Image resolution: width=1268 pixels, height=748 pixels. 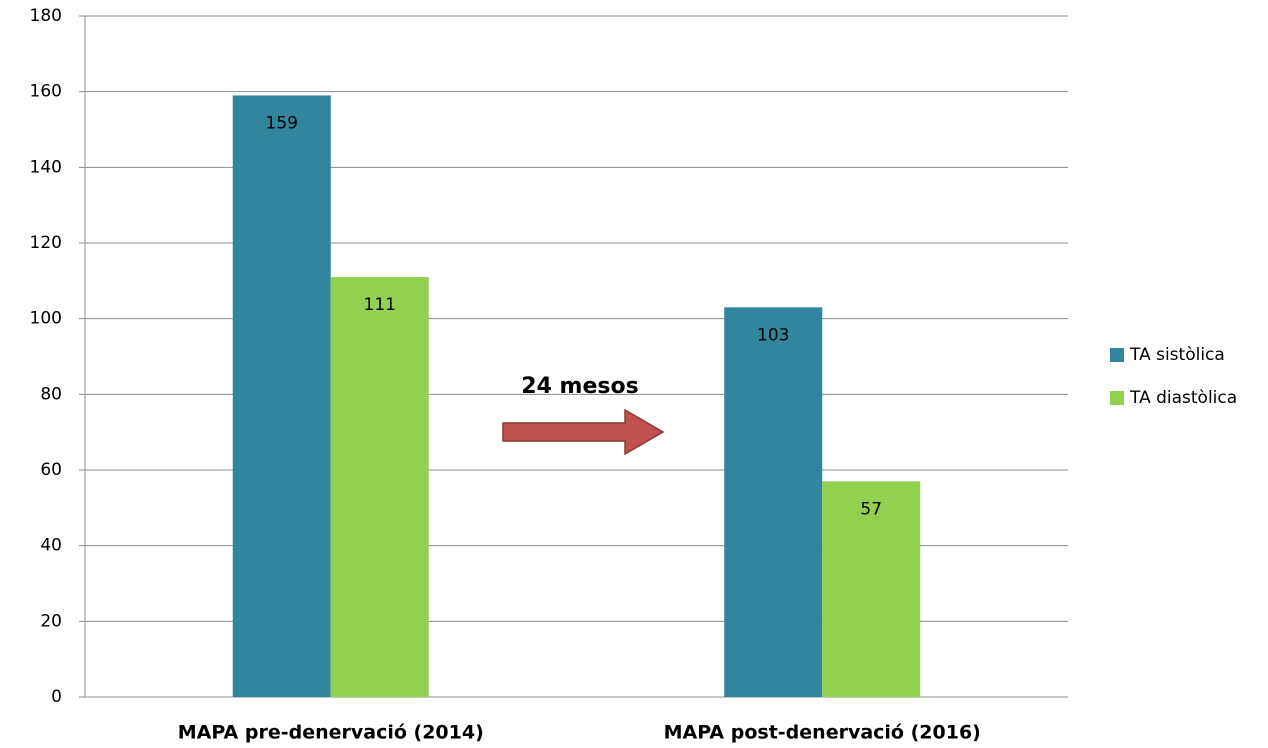 I want to click on value-label: 111, so click(x=380, y=305).